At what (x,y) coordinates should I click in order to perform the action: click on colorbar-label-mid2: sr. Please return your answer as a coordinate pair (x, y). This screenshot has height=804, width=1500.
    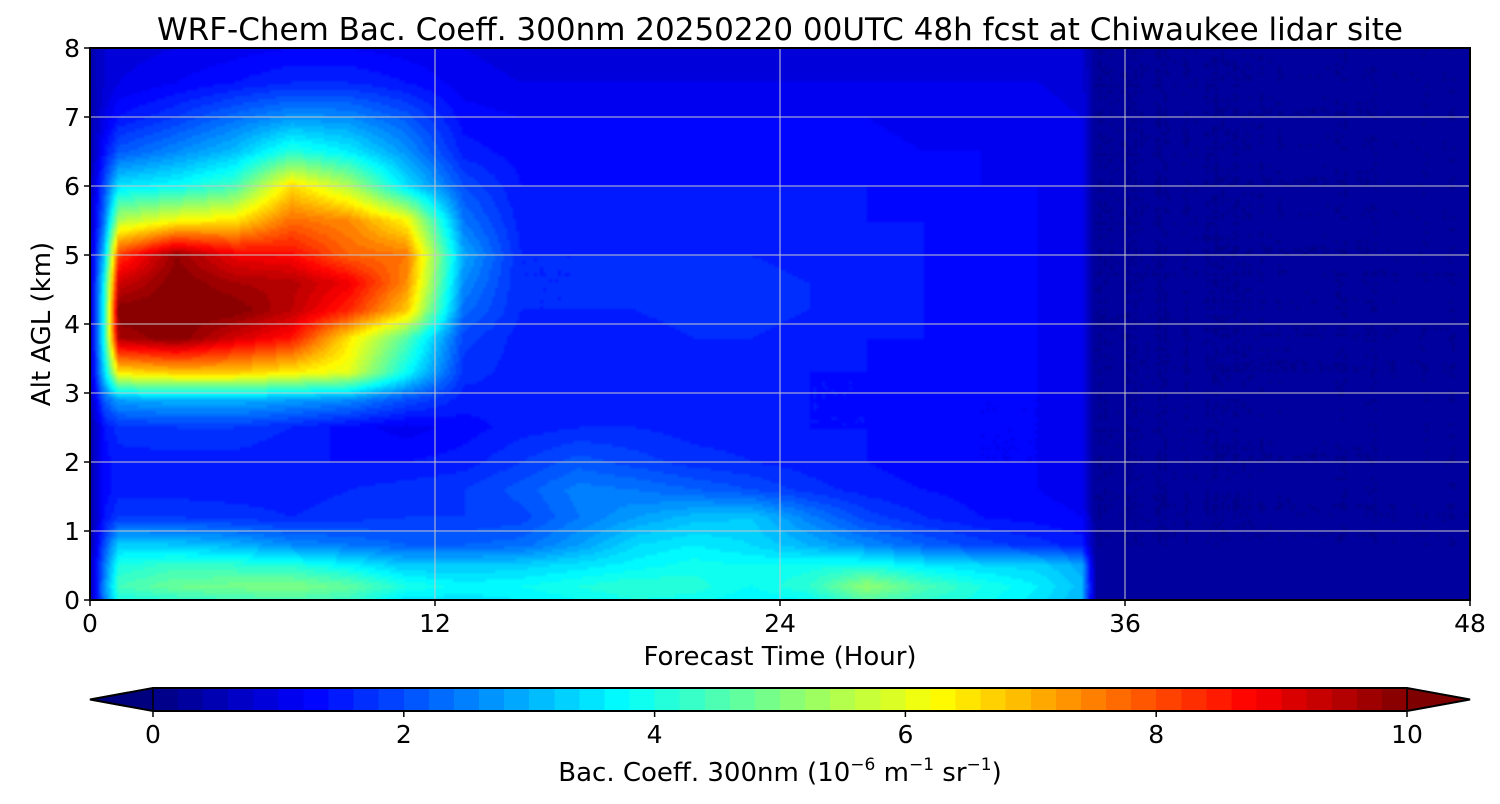
    Looking at the image, I should click on (950, 773).